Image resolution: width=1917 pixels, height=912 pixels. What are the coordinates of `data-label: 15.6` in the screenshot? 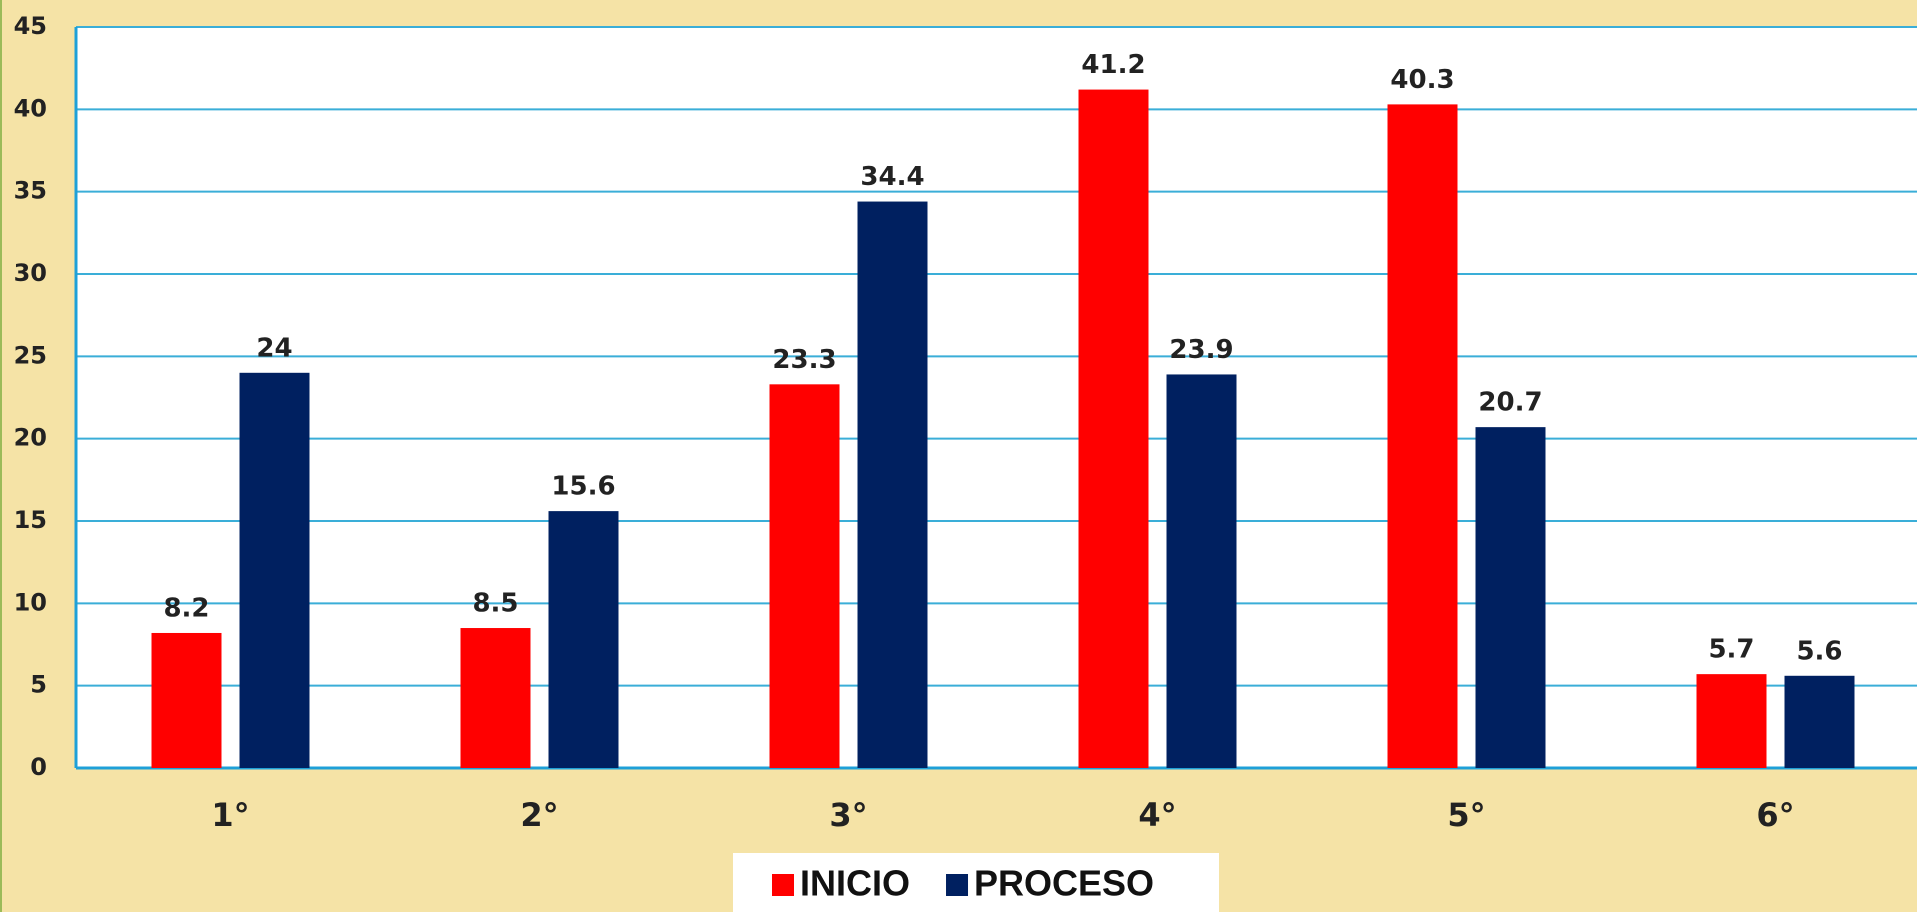 It's located at (583, 487).